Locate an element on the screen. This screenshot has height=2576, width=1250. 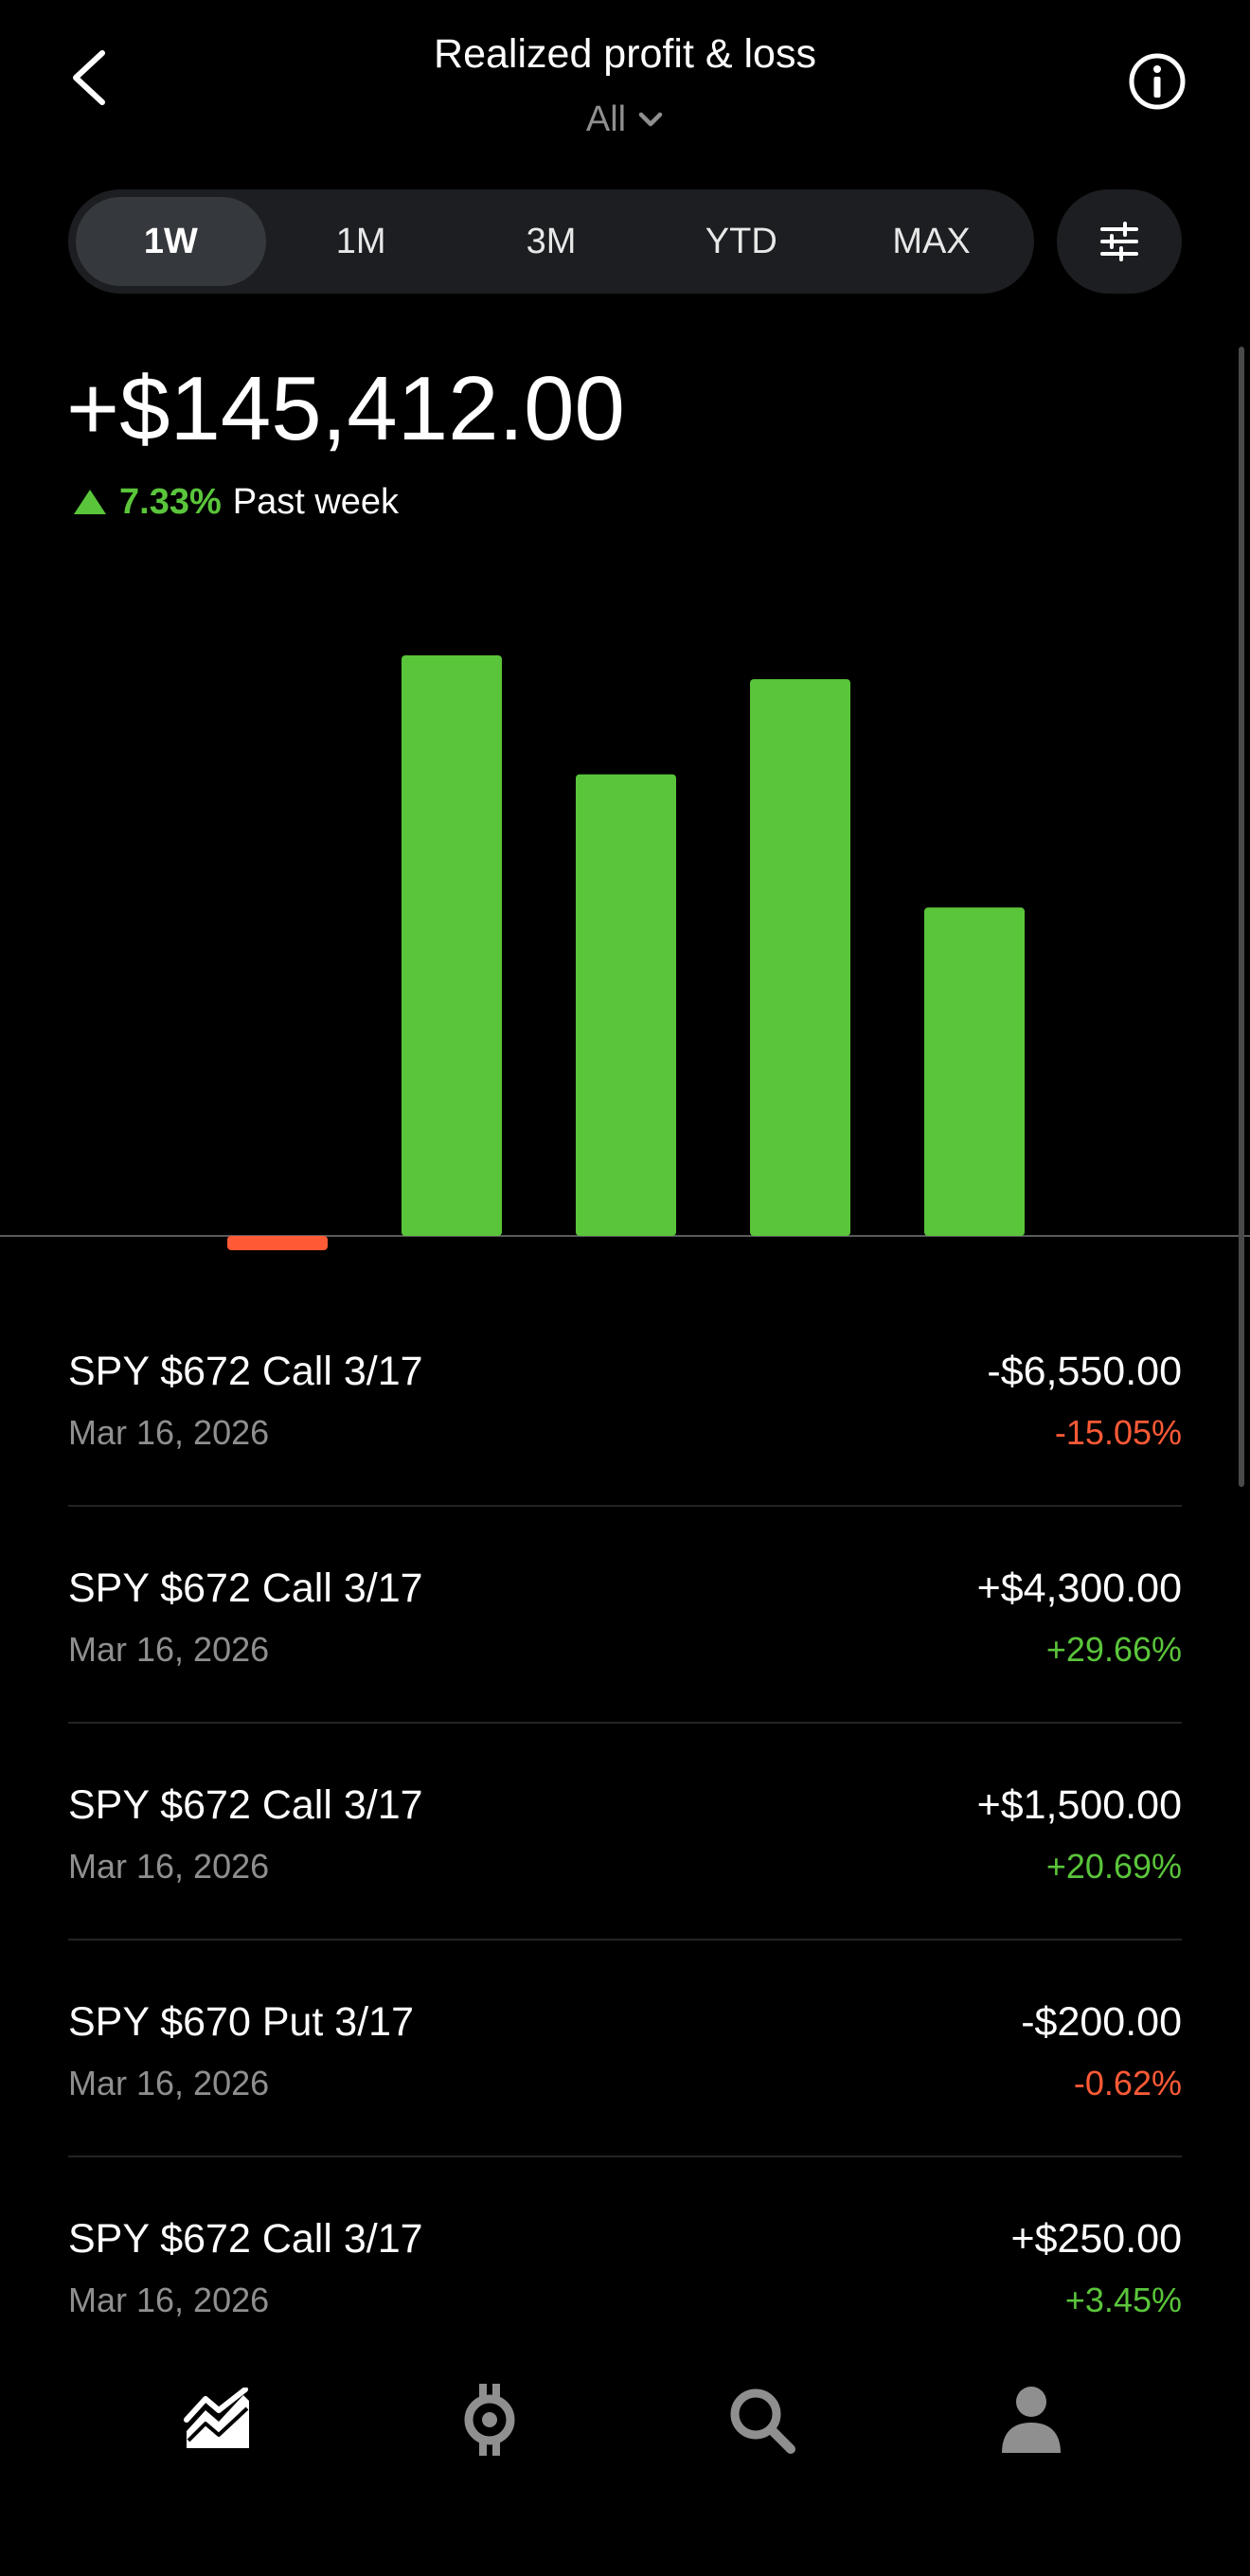
total-realized-value: +$145,412.00 is located at coordinates (346, 408).